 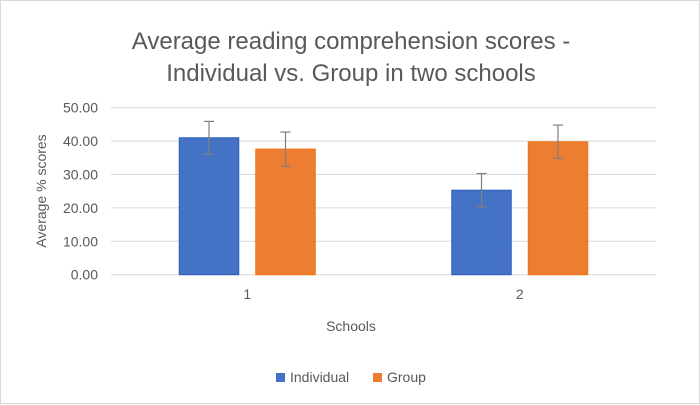 I want to click on chart-title-line-2: Individual vs. Group in two schools, so click(x=351, y=73).